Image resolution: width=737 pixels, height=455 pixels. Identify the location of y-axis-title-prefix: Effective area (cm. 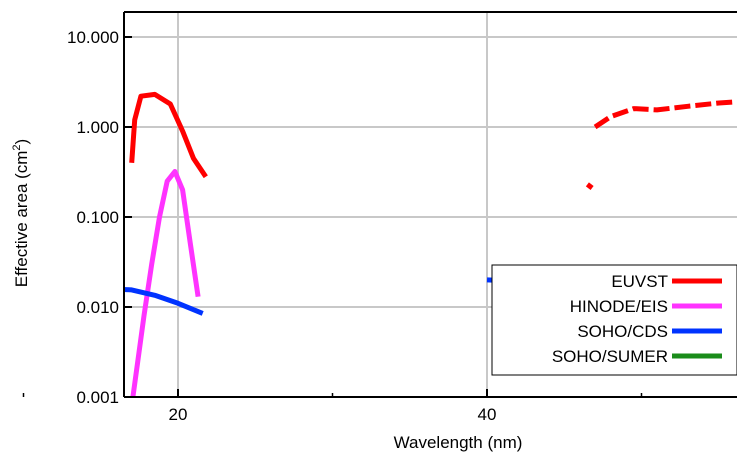
(21, 219).